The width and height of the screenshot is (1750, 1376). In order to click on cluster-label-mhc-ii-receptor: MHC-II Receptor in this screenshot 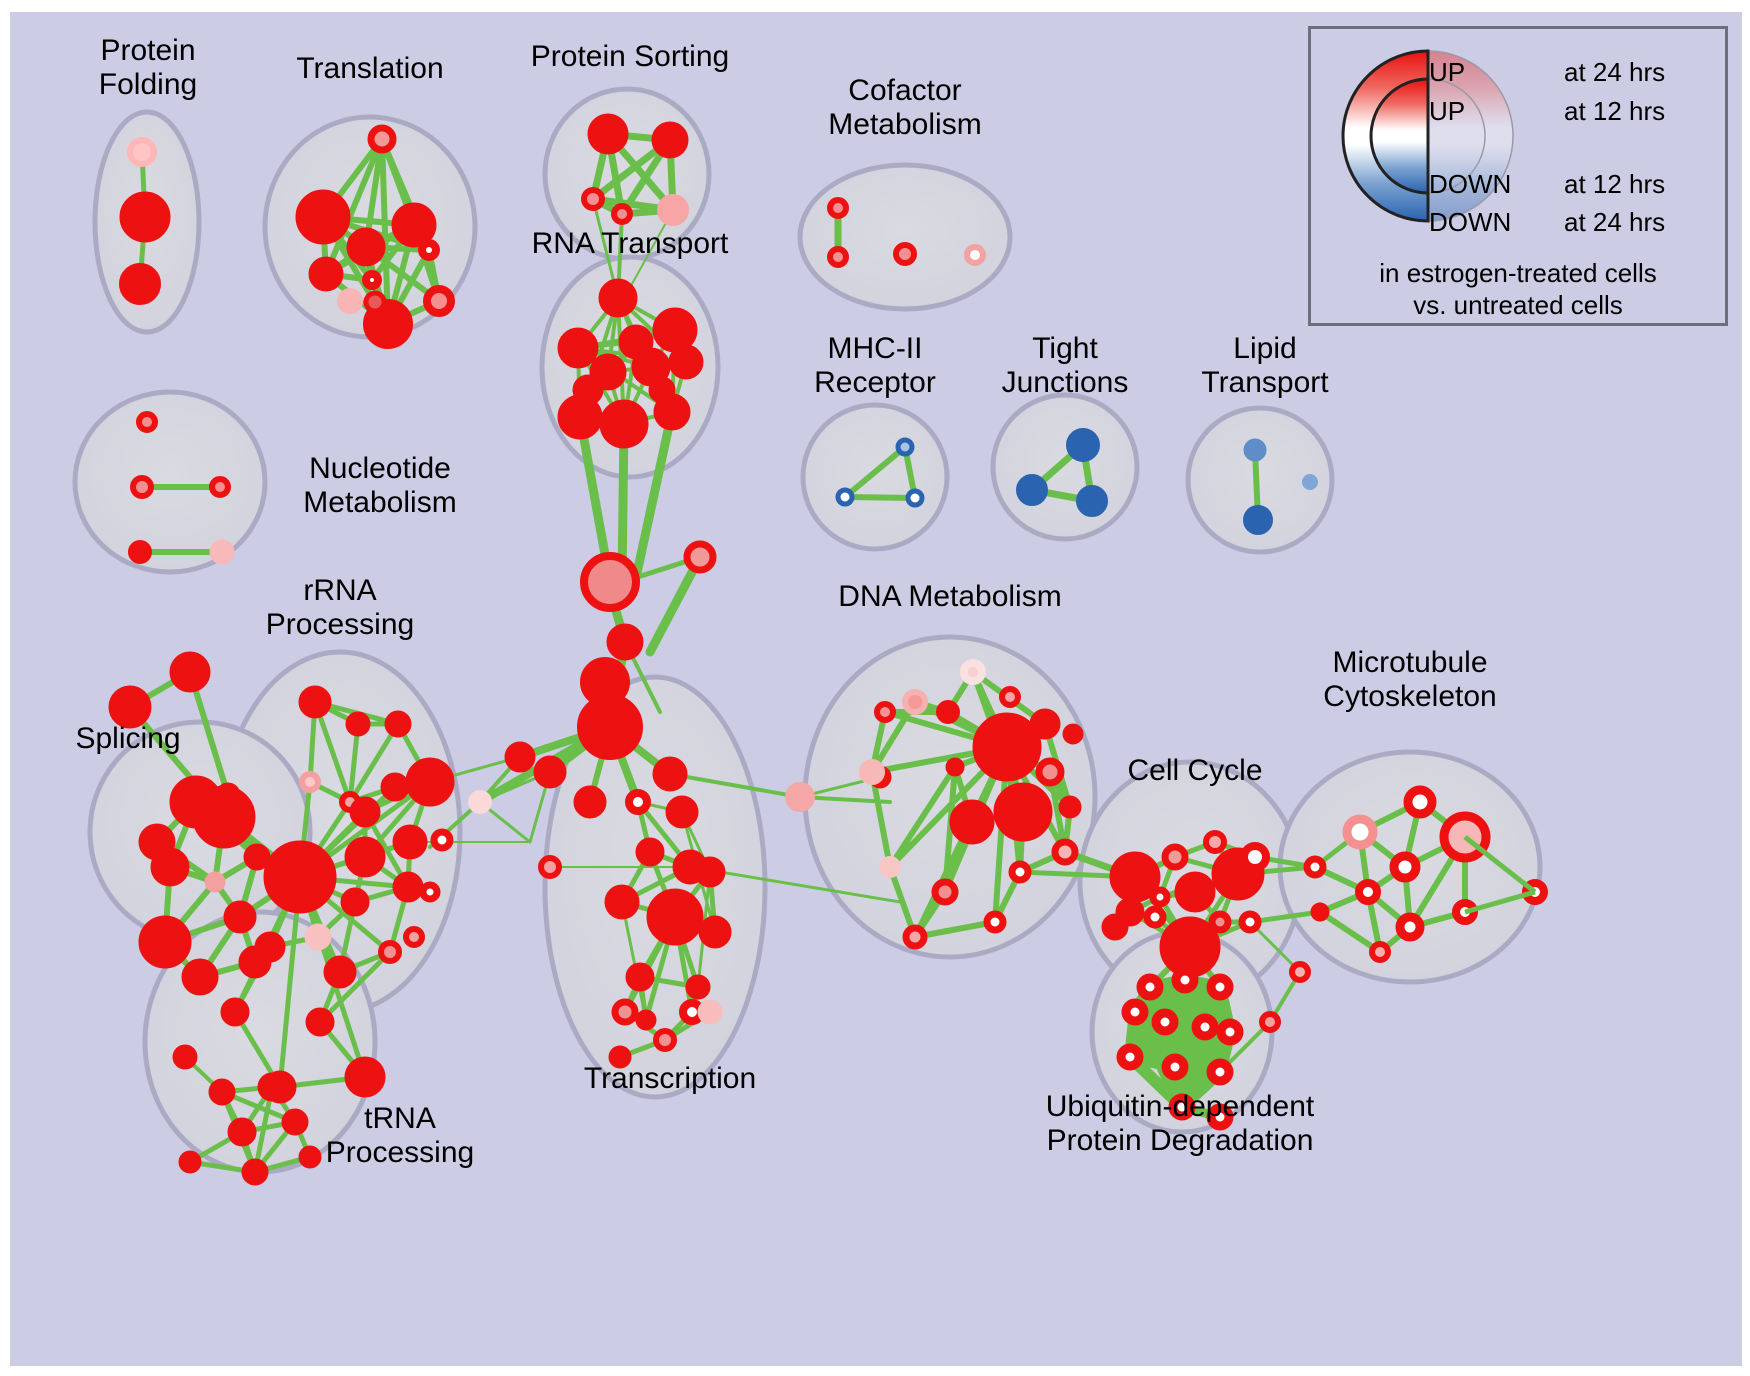, I will do `click(875, 365)`.